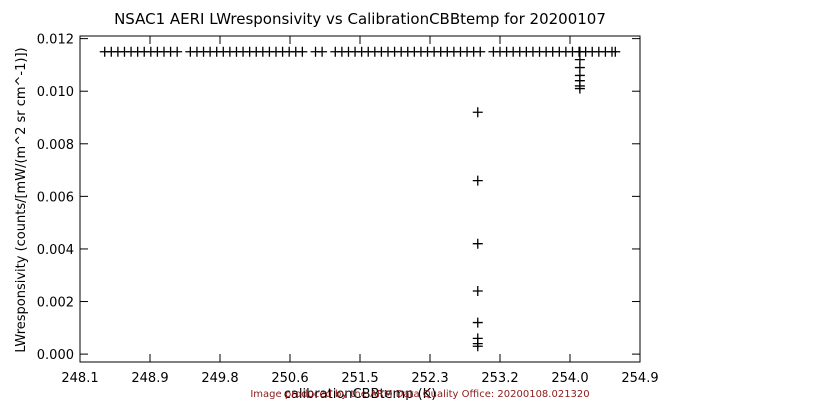 This screenshot has height=400, width=840. I want to click on y-tick-label: 0.000, so click(55, 355).